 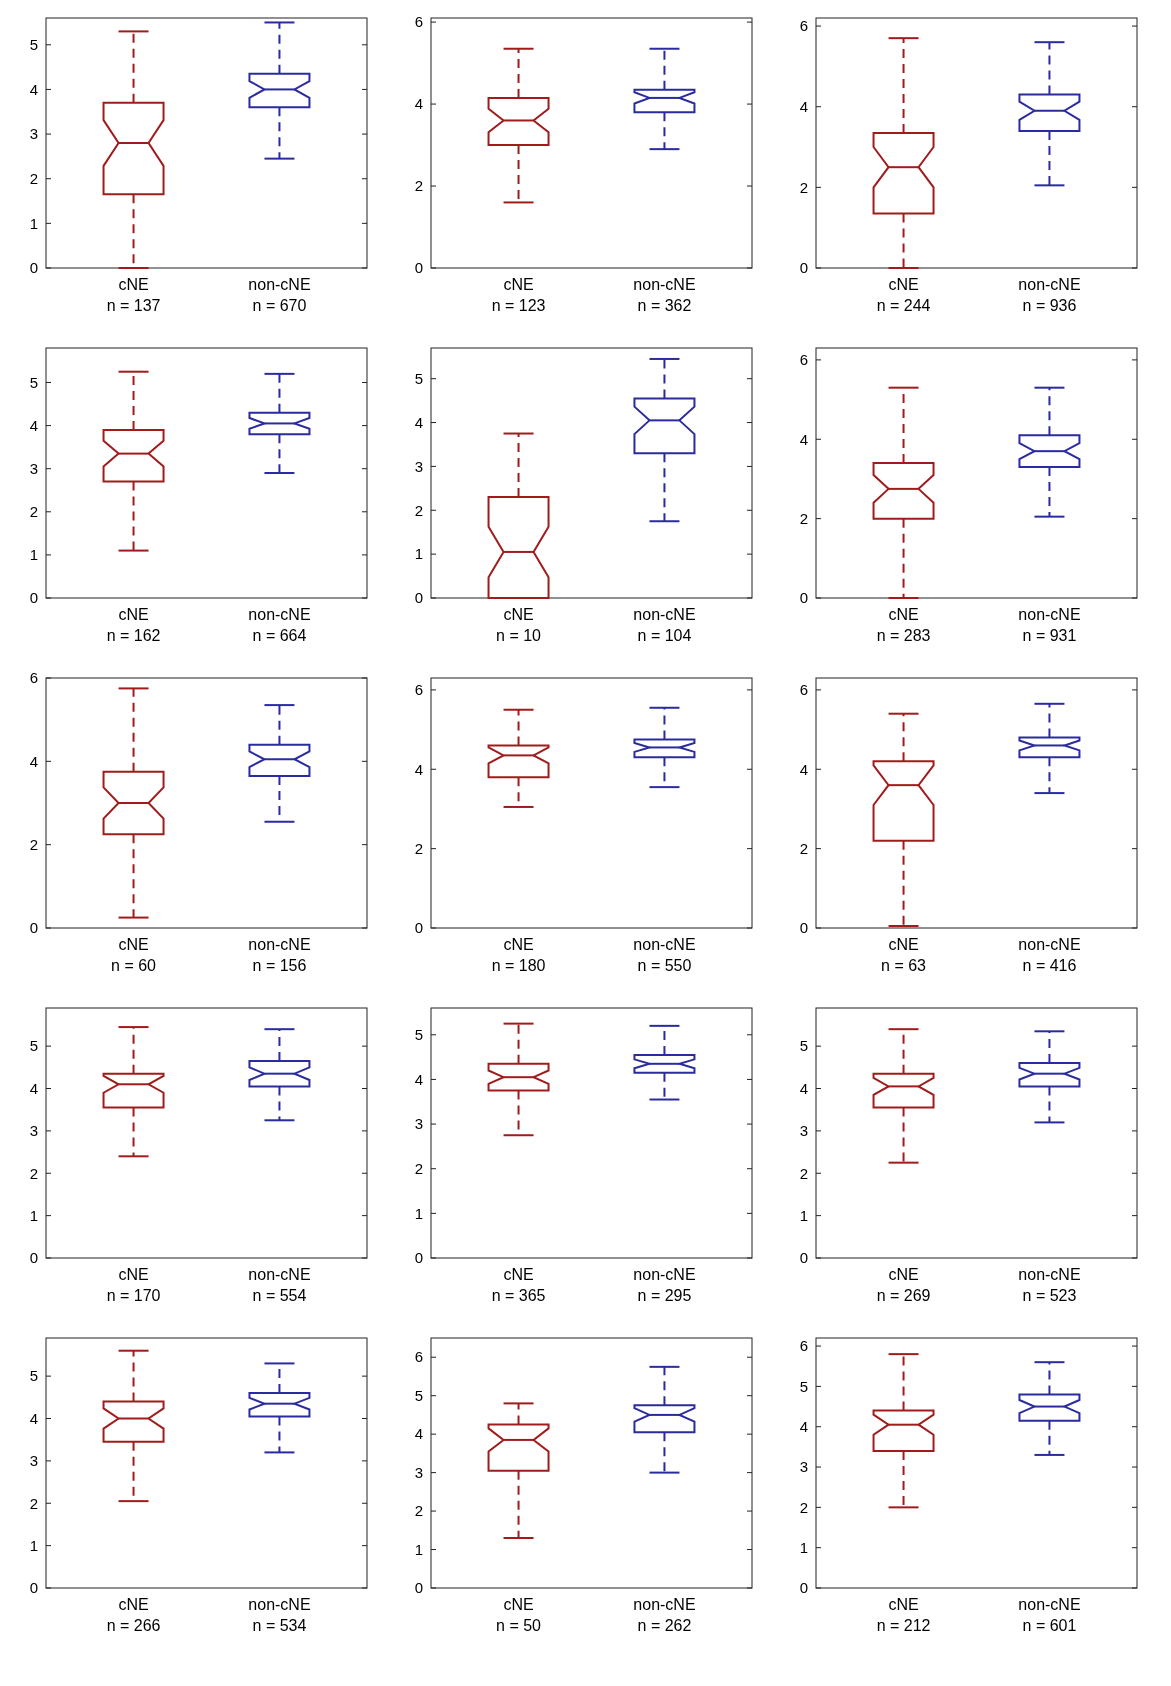 What do you see at coordinates (1049, 1615) in the screenshot?
I see `x-tick-label: non-cNE n = 601` at bounding box center [1049, 1615].